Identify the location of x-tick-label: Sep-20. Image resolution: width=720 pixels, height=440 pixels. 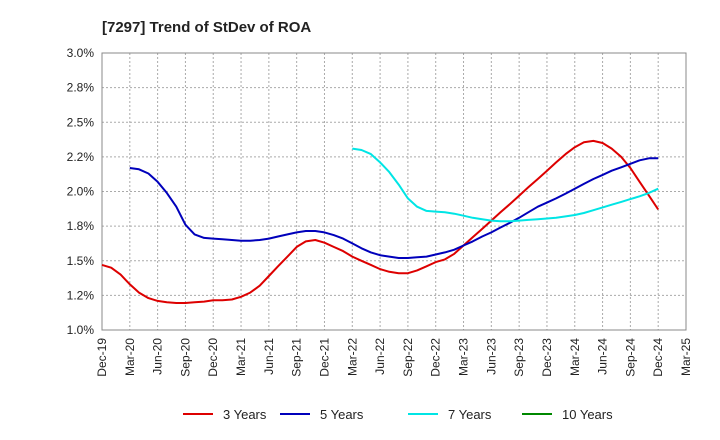
(185, 357).